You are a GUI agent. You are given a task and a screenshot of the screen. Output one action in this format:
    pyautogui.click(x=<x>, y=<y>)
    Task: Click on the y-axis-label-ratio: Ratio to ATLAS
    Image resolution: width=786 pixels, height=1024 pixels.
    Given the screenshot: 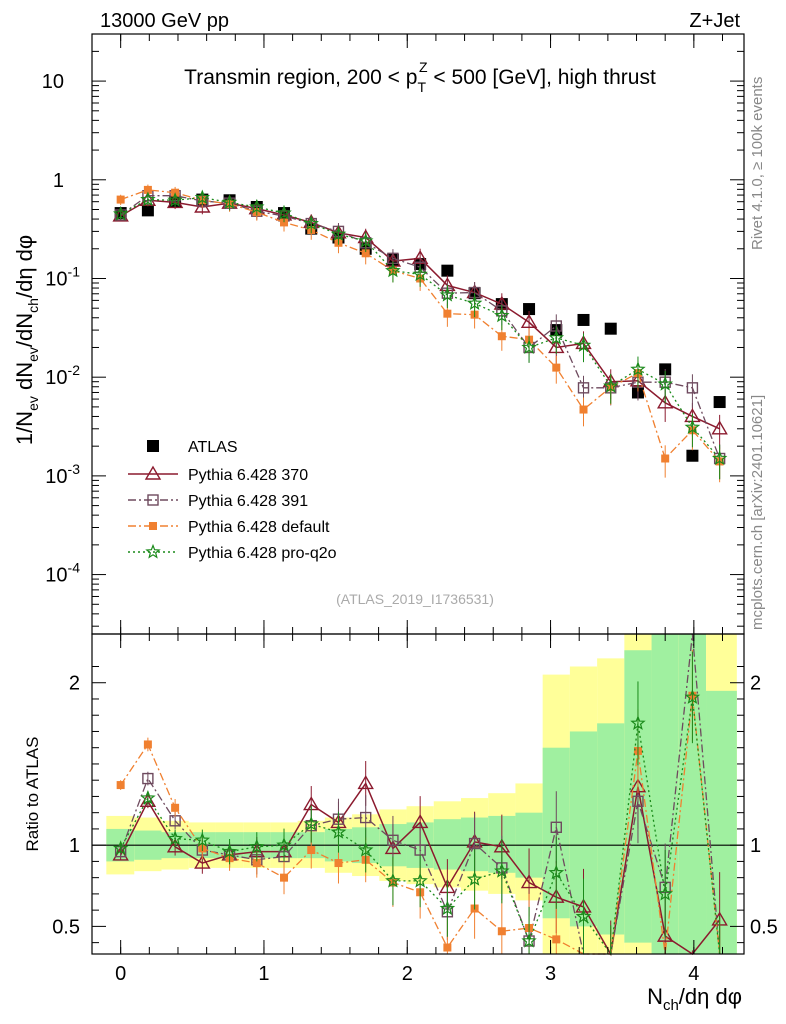 What is the action you would take?
    pyautogui.click(x=32, y=794)
    